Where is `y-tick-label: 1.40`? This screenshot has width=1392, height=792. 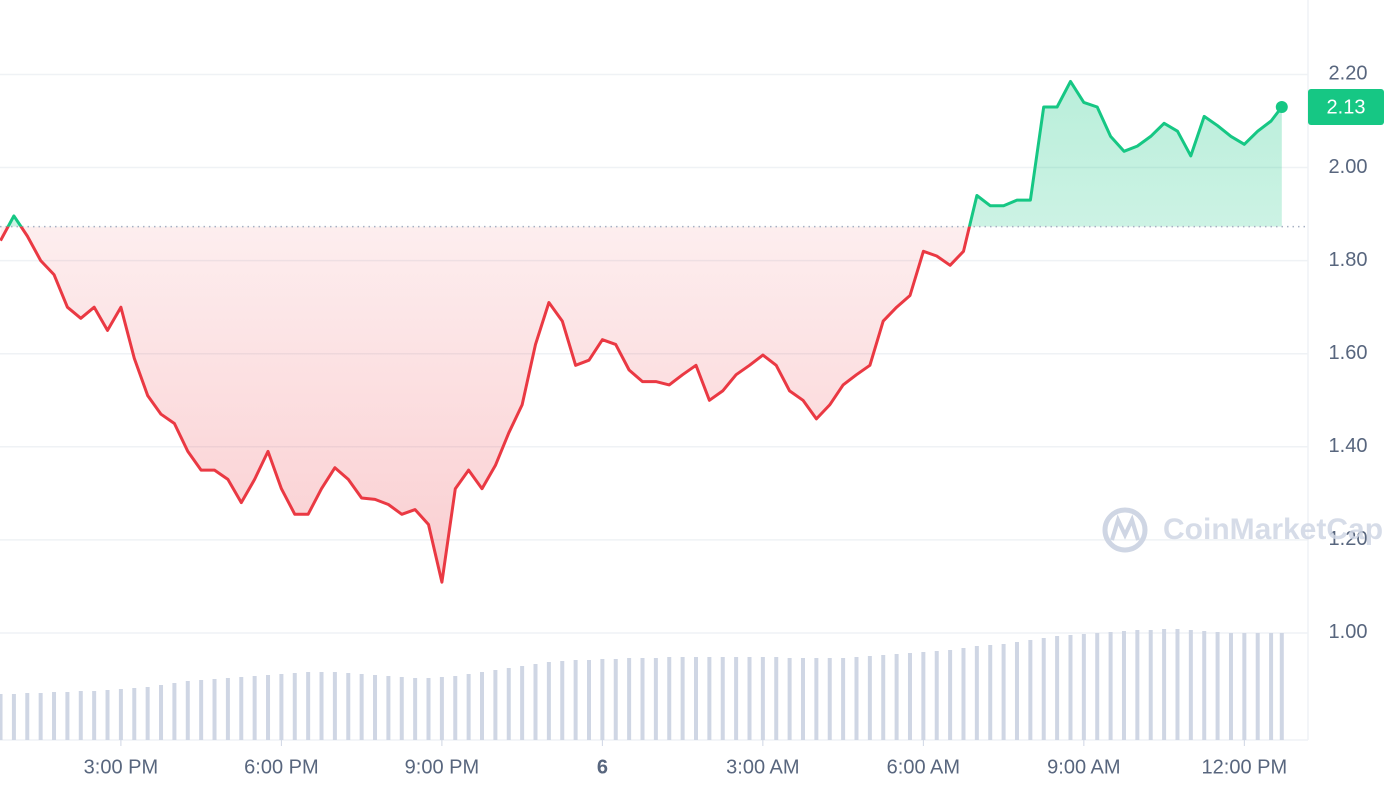
y-tick-label: 1.40 is located at coordinates (1348, 446).